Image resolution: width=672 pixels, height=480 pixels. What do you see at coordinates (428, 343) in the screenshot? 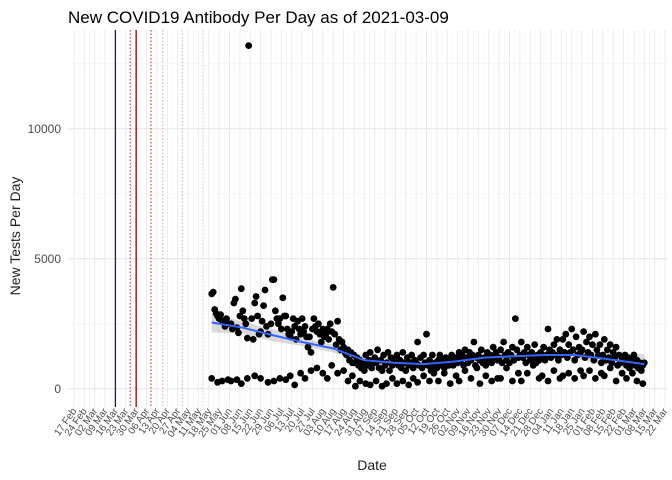
I see `smooth-line` at bounding box center [428, 343].